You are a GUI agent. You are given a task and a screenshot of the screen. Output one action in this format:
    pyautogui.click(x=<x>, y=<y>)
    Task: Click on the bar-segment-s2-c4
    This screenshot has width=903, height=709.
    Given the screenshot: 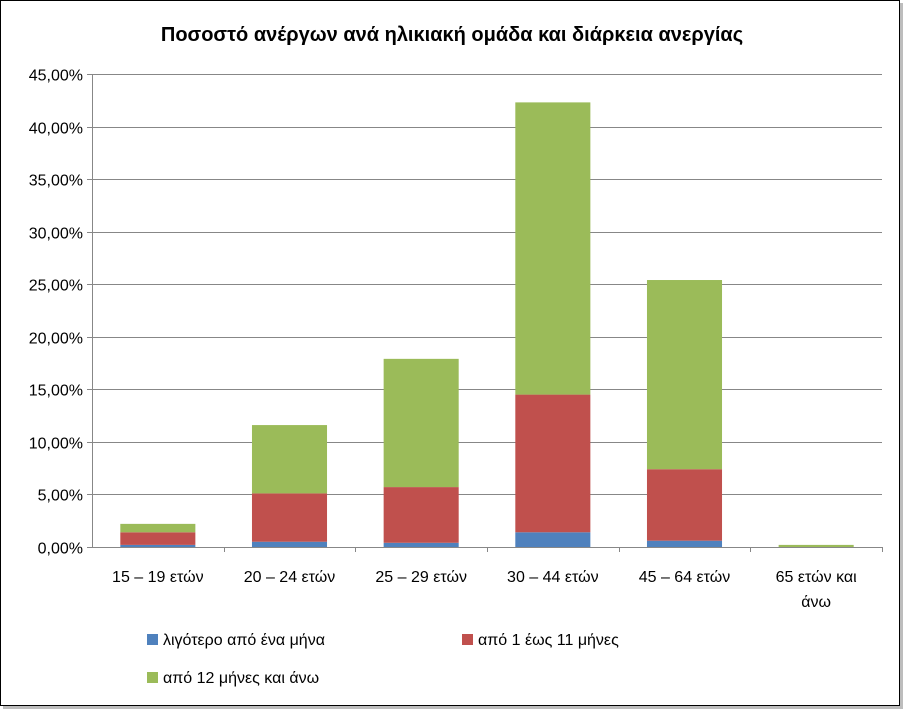 What is the action you would take?
    pyautogui.click(x=684, y=375)
    